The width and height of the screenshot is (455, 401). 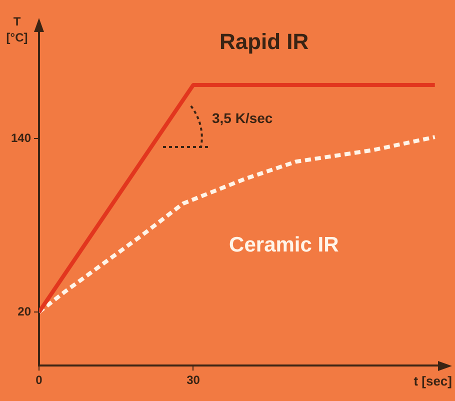 I want to click on series-label: Rapid IR, so click(x=264, y=41).